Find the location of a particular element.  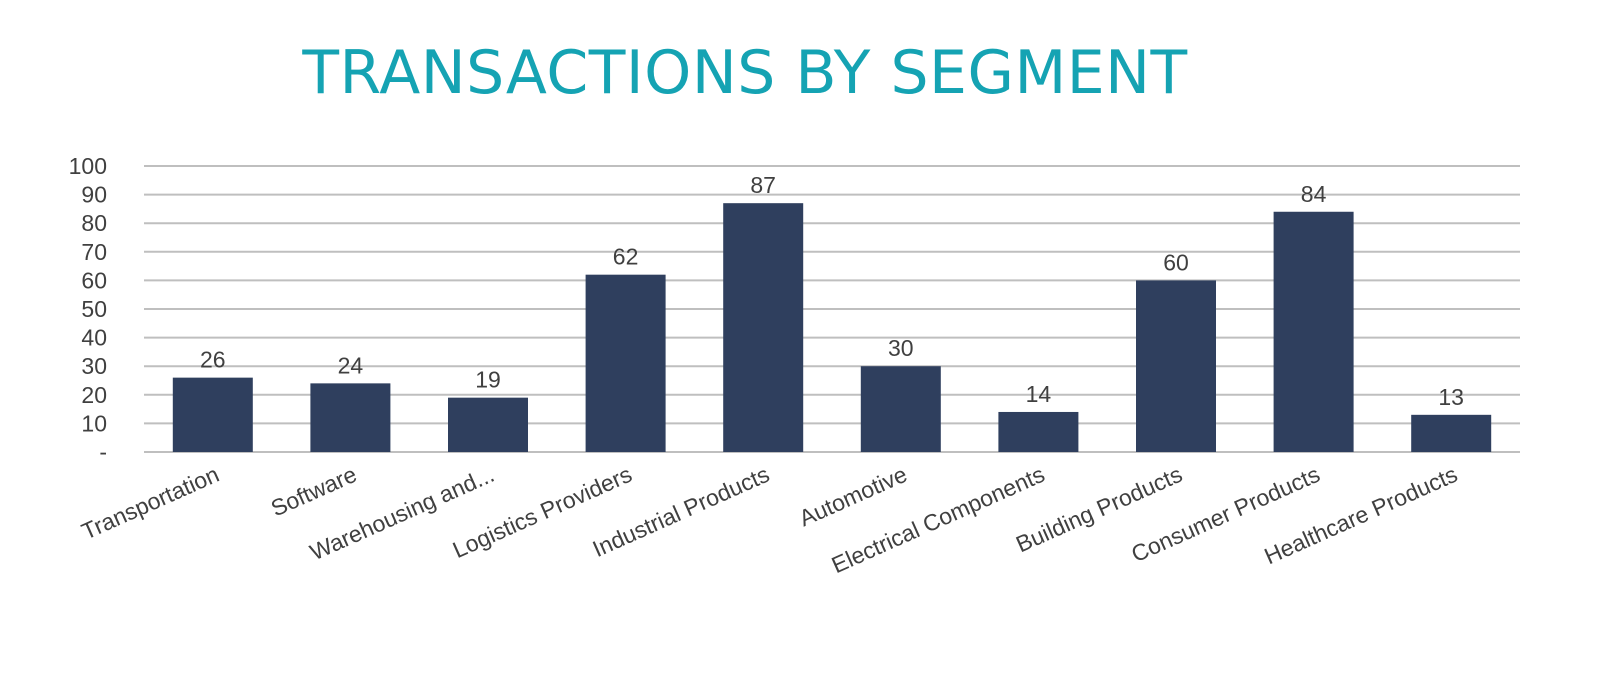

y-tick-label: 40 is located at coordinates (94, 338).